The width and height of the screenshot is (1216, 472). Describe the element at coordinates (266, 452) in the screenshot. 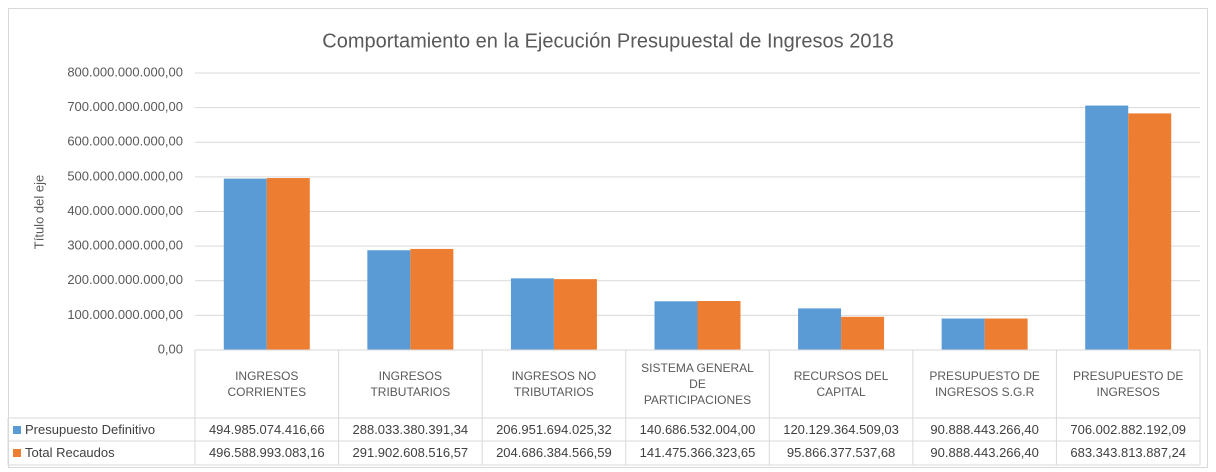

I see `table-value: 496.588.993.083,16` at that location.